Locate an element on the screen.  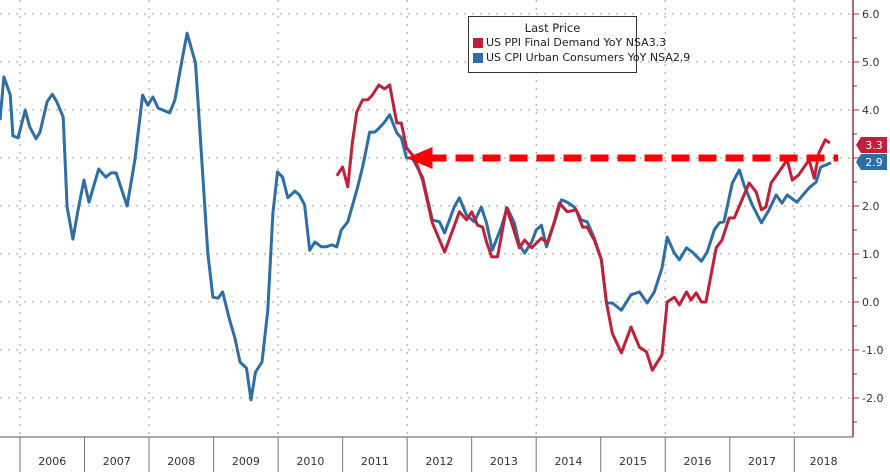
last-value-tag-text: 2.9 is located at coordinates (874, 162).